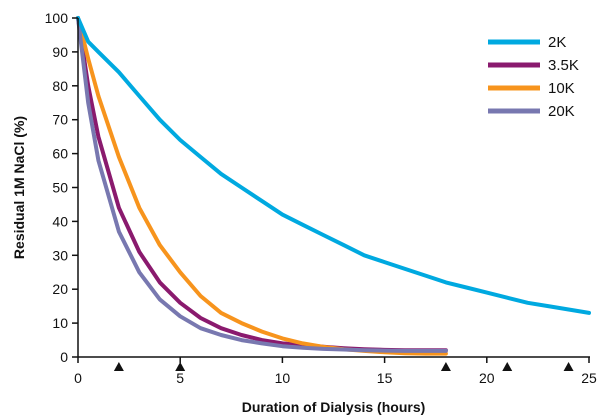  What do you see at coordinates (57, 18) in the screenshot?
I see `y-tick-label: 100` at bounding box center [57, 18].